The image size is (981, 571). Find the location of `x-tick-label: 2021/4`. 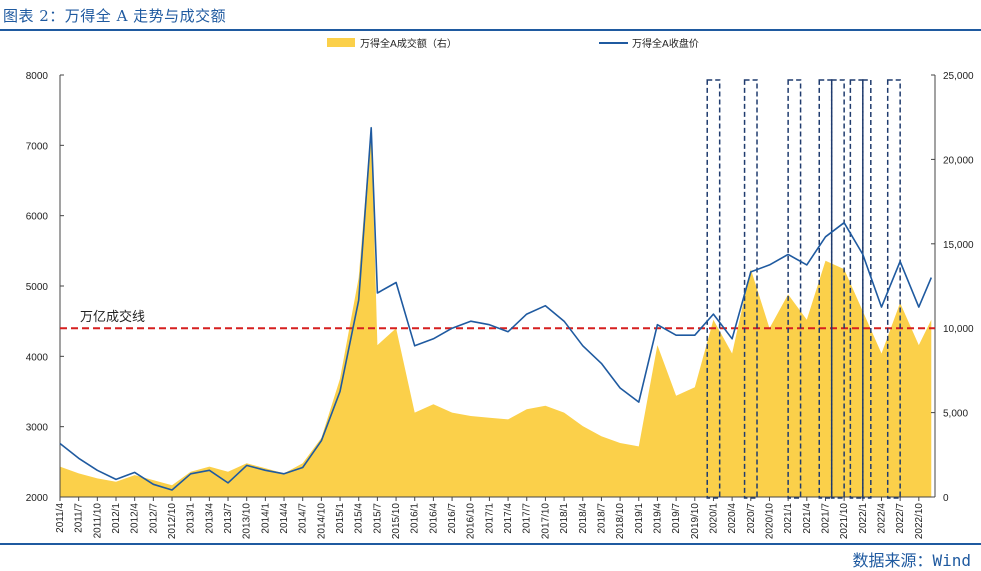

x-tick-label: 2021/4 is located at coordinates (807, 518).